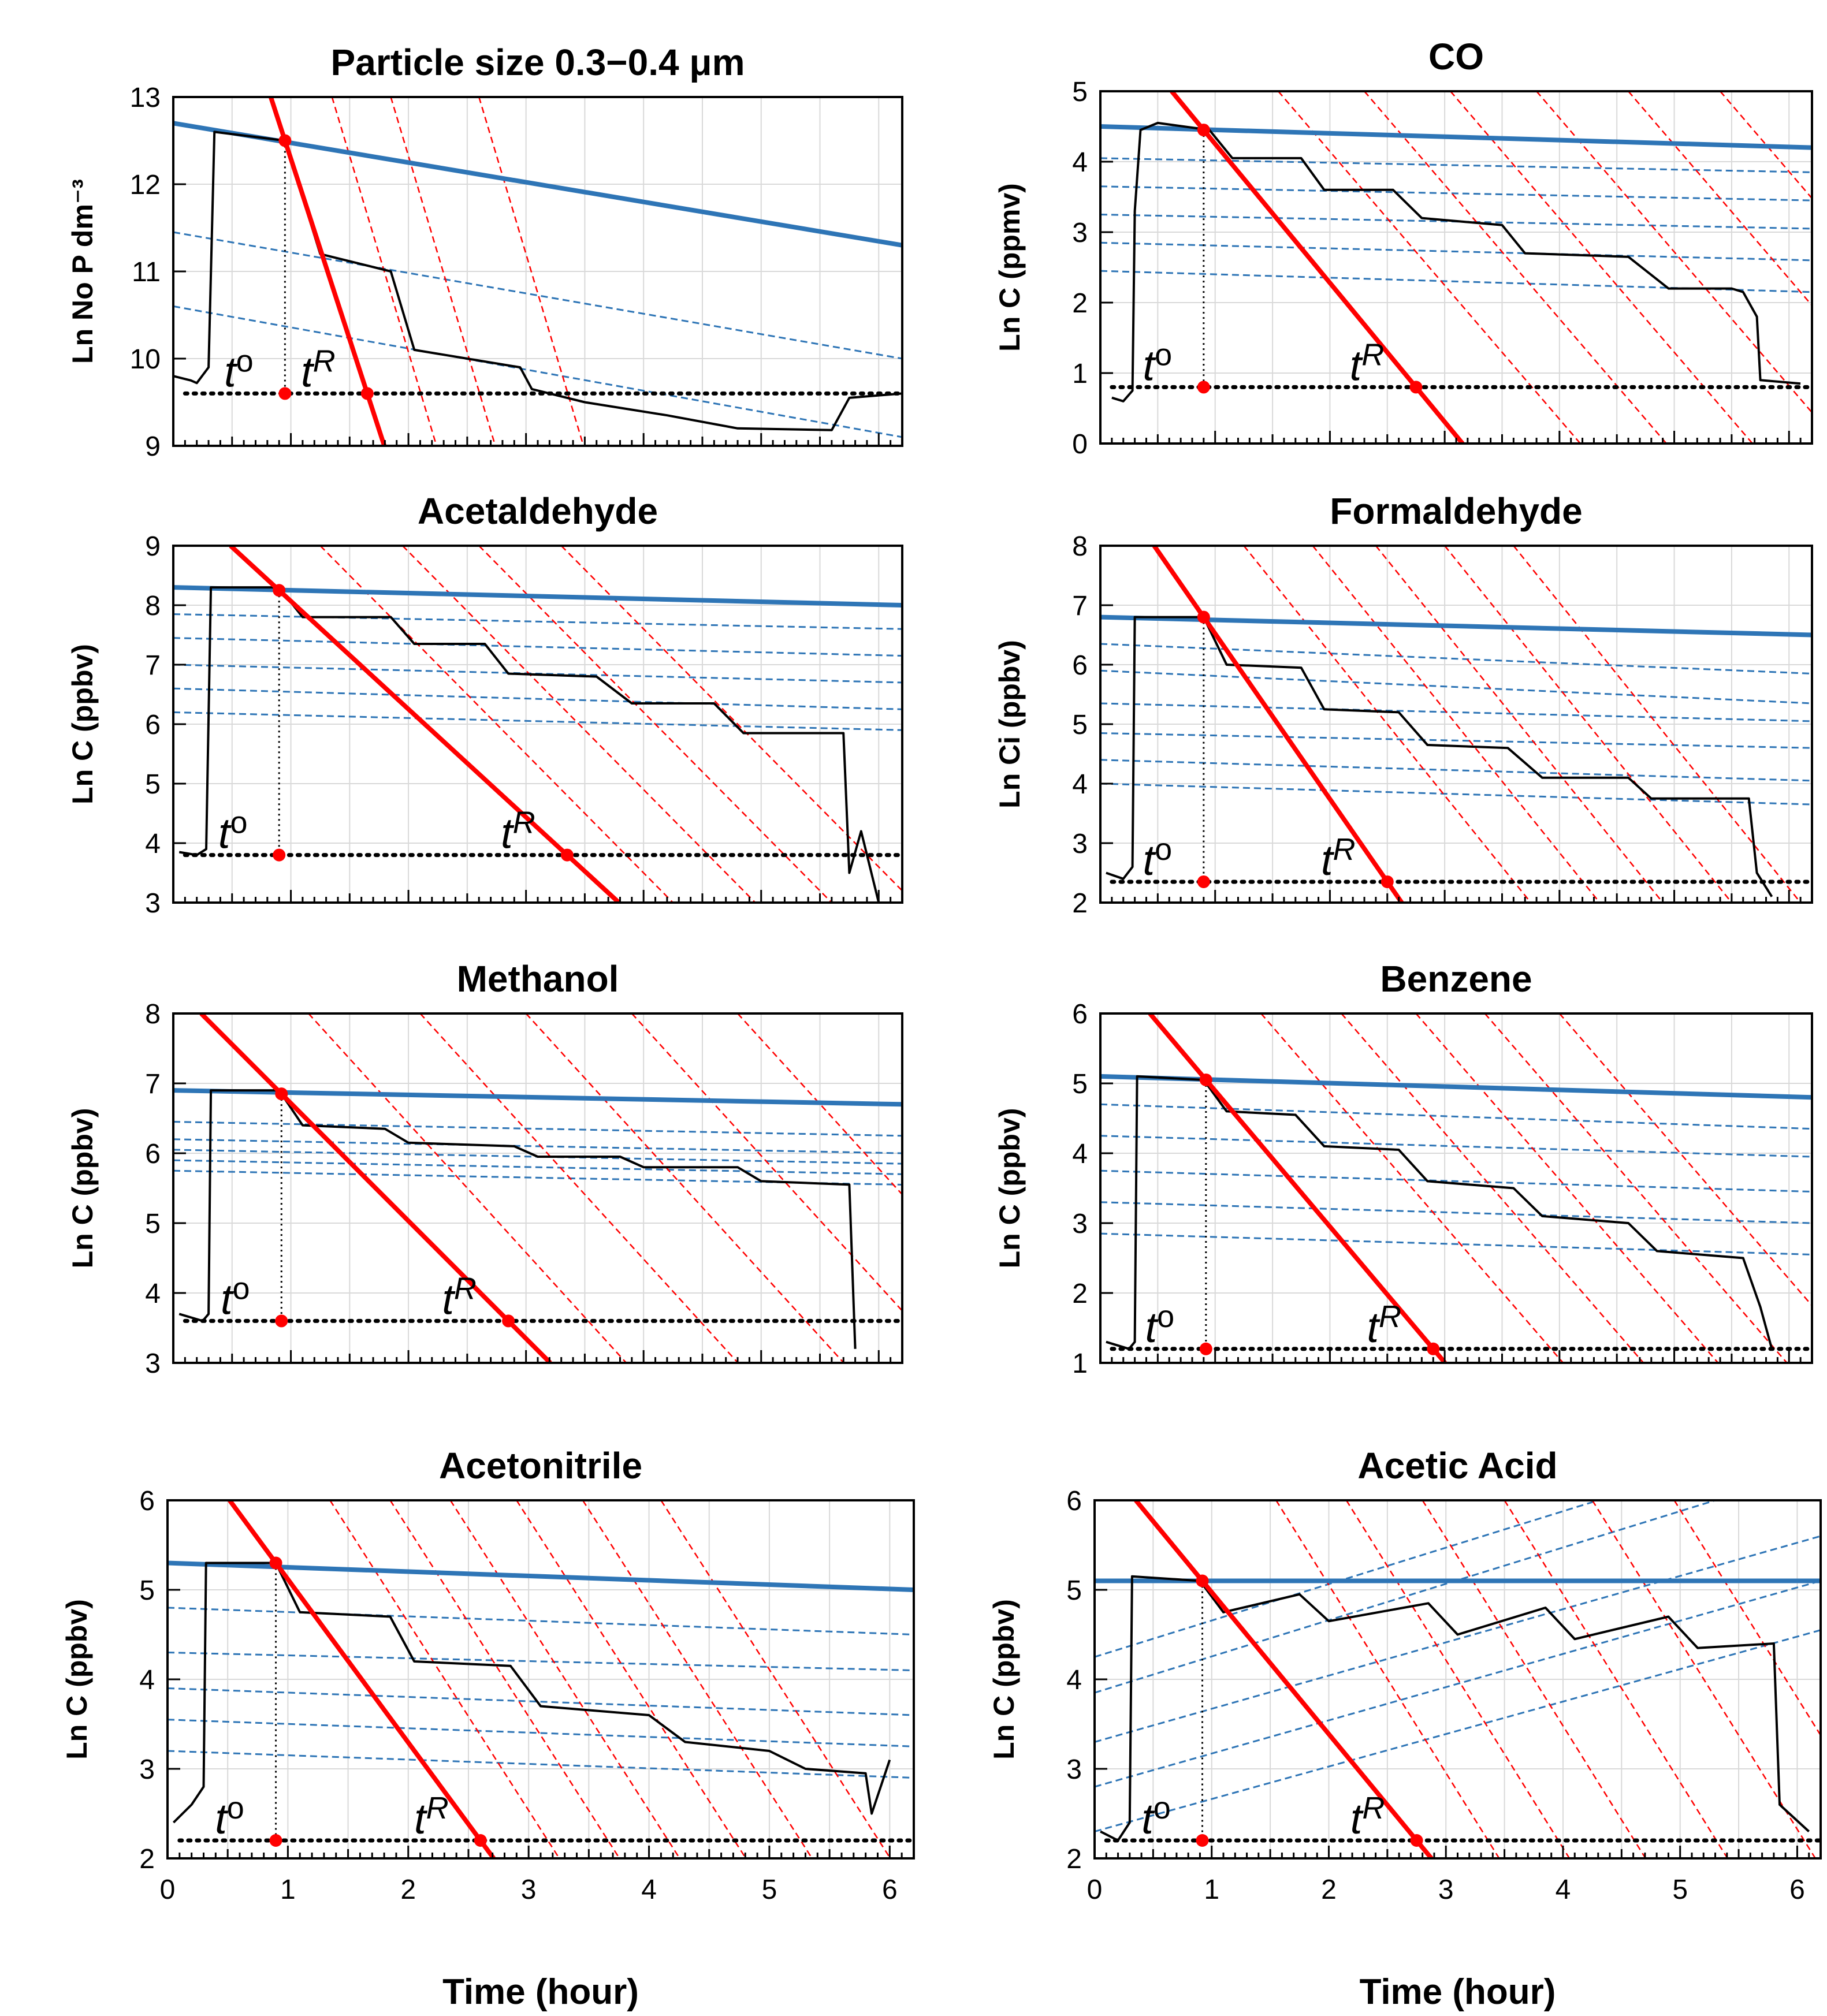 The height and width of the screenshot is (2016, 1827). I want to click on t0-superscript: o, so click(241, 1288).